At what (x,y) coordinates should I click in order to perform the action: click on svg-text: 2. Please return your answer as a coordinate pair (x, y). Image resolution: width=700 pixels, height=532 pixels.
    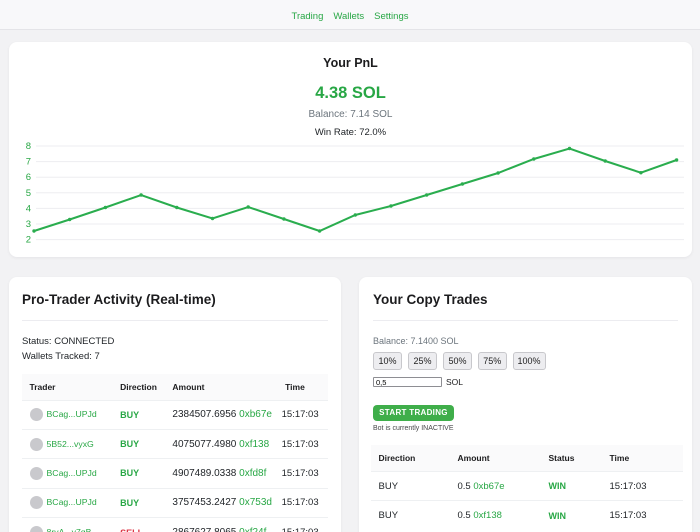
    Looking at the image, I should click on (28, 240).